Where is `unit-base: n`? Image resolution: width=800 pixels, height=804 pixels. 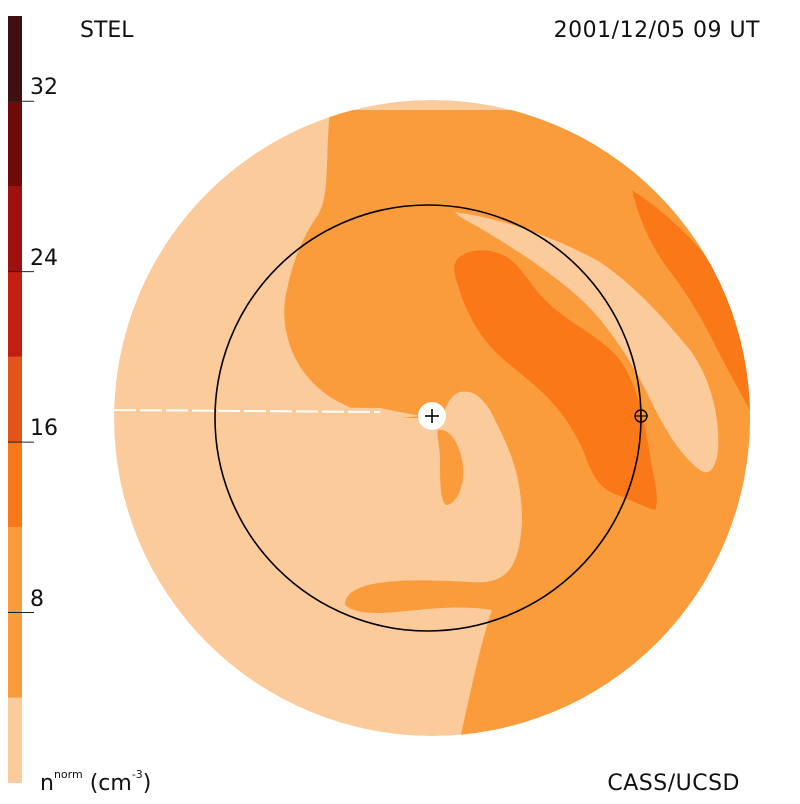
unit-base: n is located at coordinates (47, 783).